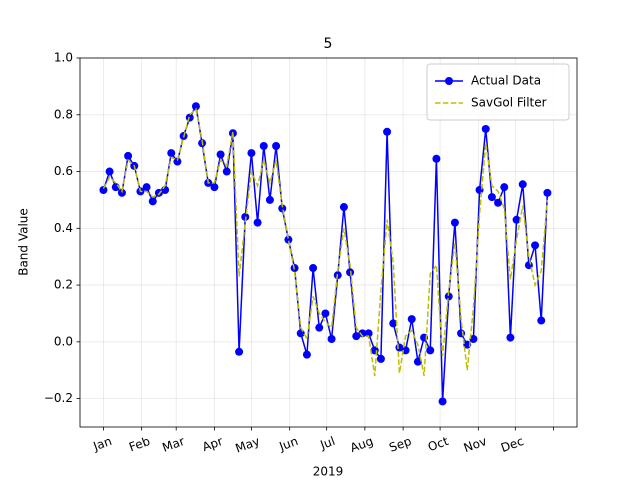 The image size is (640, 480). What do you see at coordinates (327, 443) in the screenshot?
I see `x-tick-label: Jul` at bounding box center [327, 443].